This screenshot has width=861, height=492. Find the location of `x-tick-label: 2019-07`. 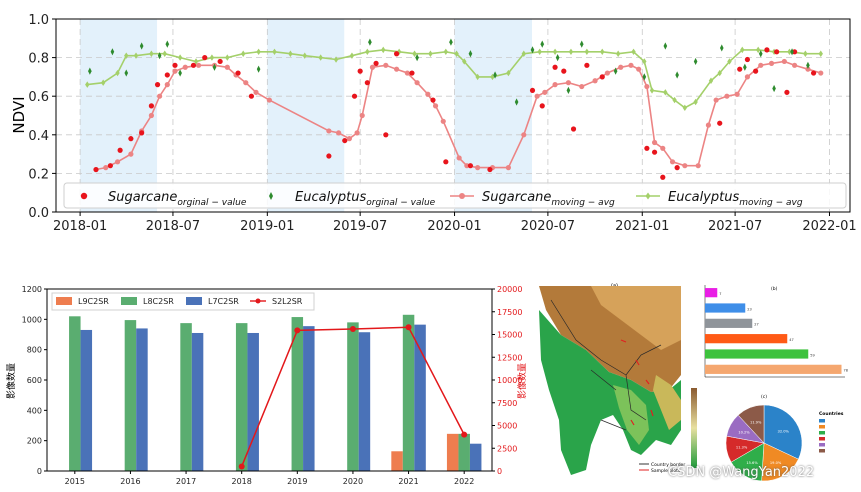

x-tick-label: 2019-07 is located at coordinates (360, 226).